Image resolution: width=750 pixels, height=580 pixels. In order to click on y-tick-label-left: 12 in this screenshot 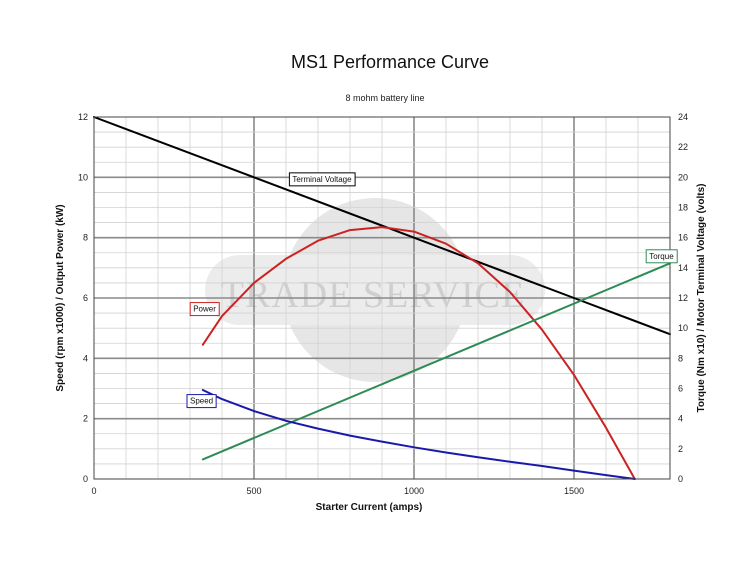, I will do `click(83, 117)`.